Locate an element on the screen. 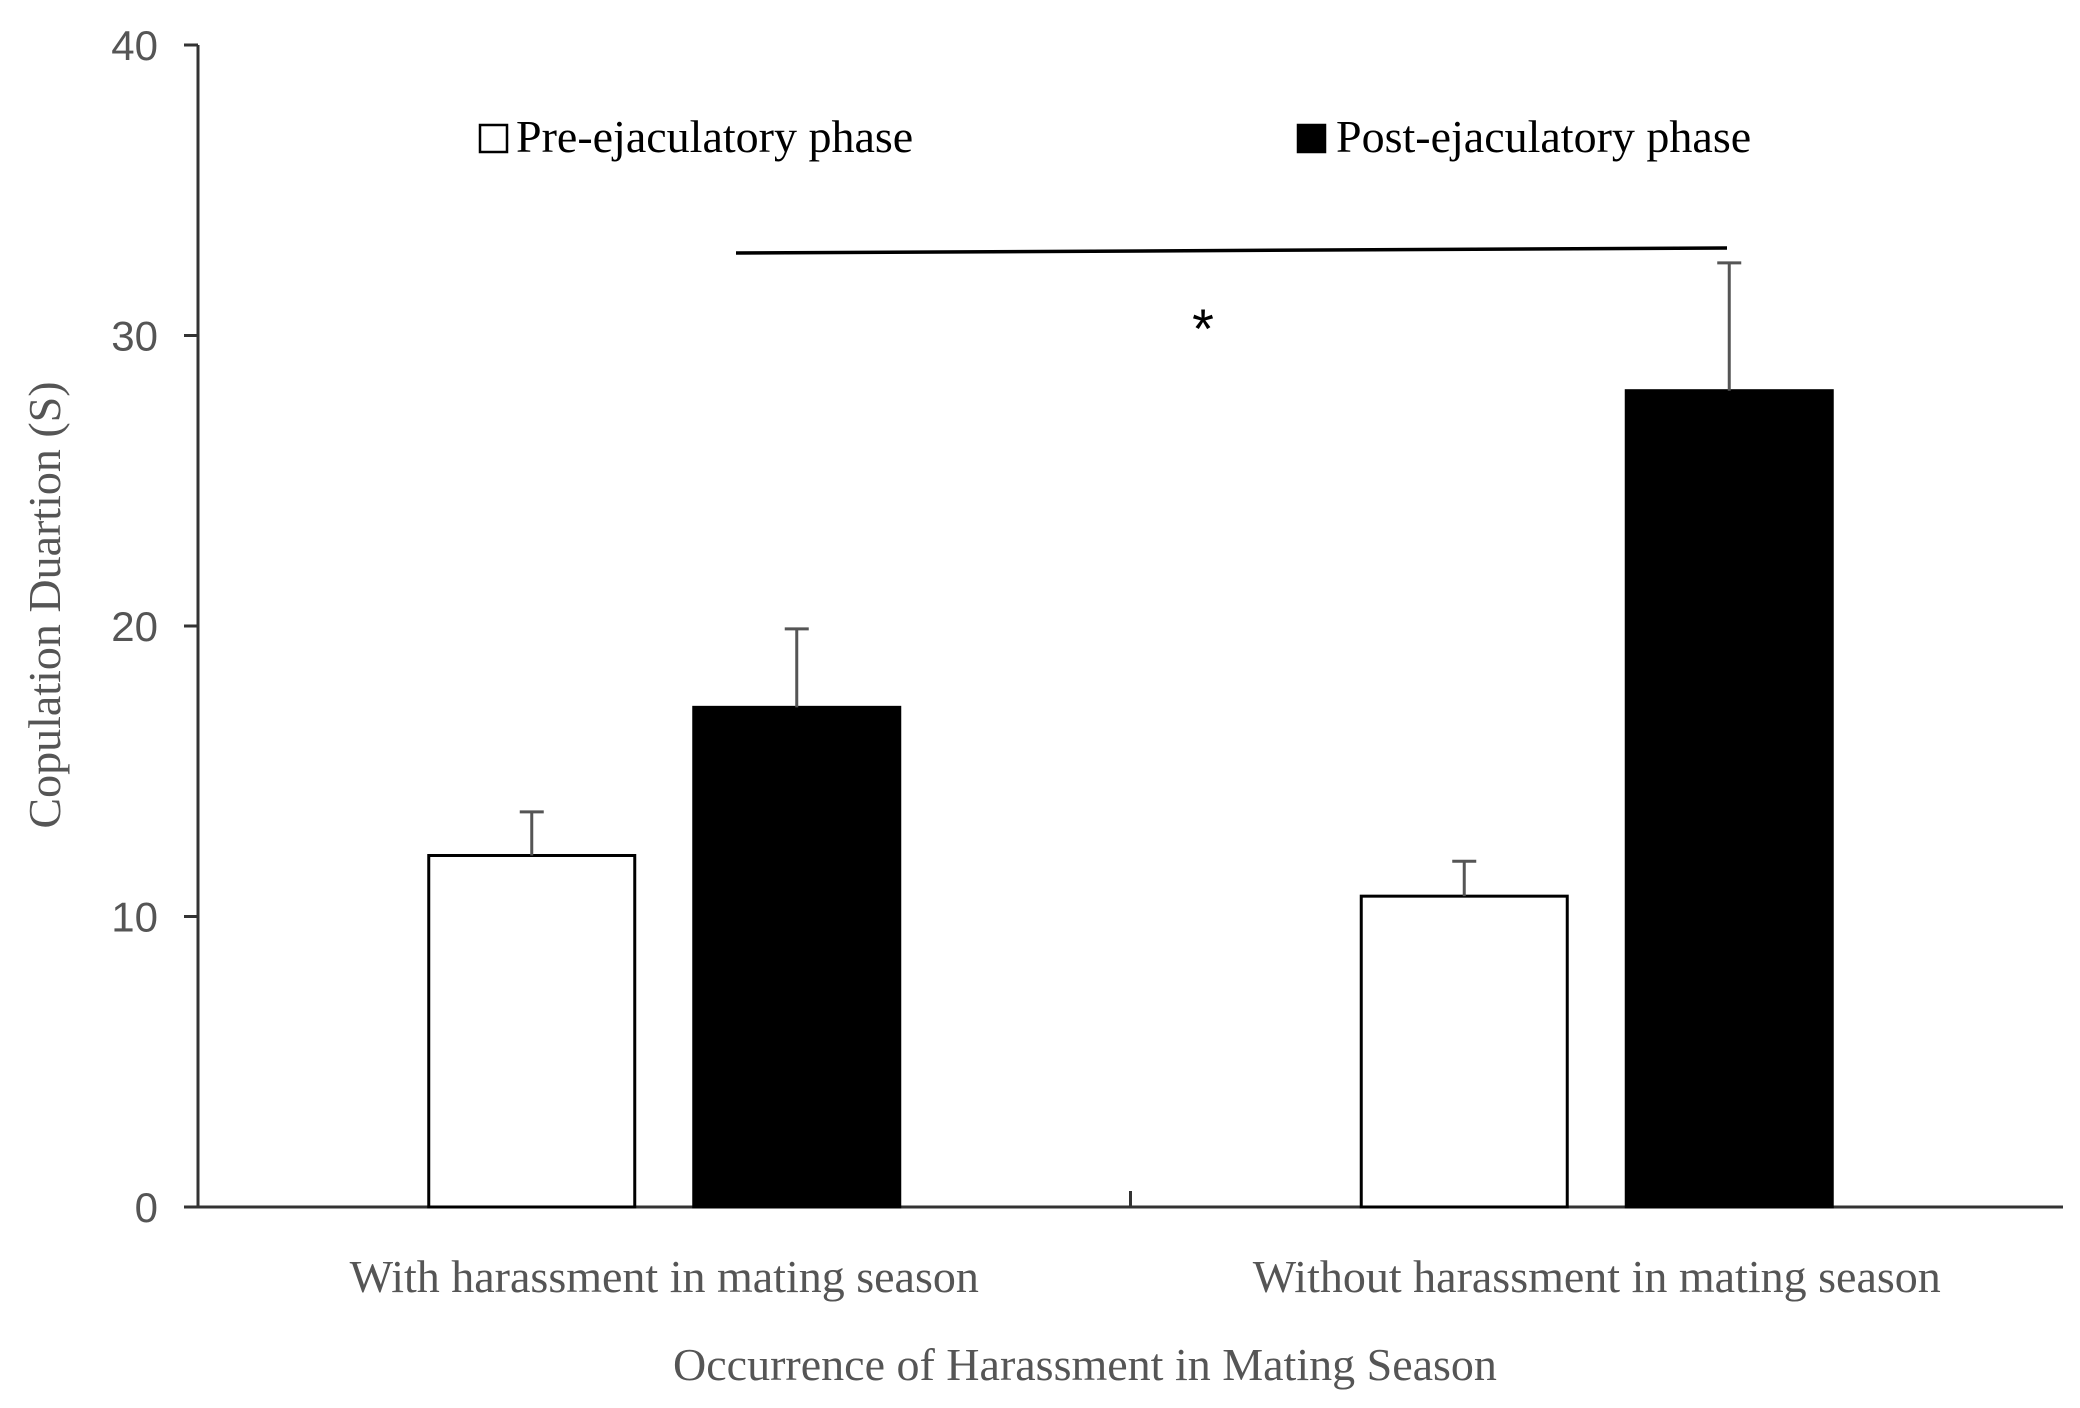 Image resolution: width=2080 pixels, height=1408 pixels. y-axis-title: Copulation Duartion (S) is located at coordinates (44, 604).